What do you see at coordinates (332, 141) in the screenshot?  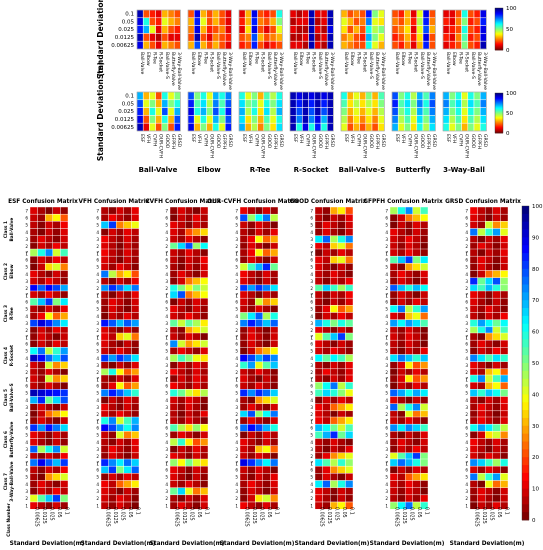 I see `xtick-label: GRSD` at bounding box center [332, 141].